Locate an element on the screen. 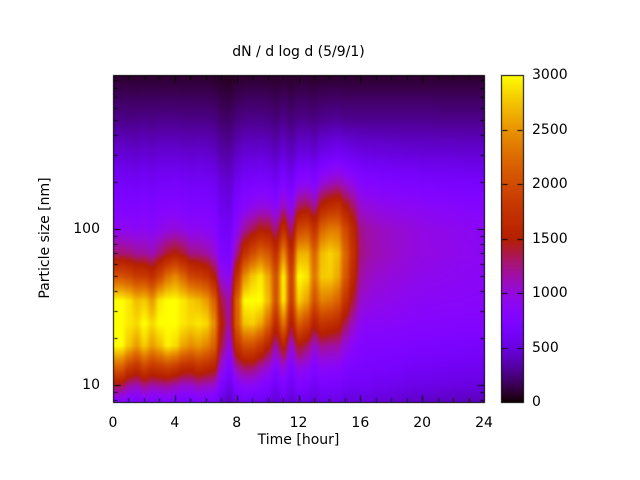 Image resolution: width=640 pixels, height=480 pixels. colorbar-tick-label: 1500 is located at coordinates (550, 238).